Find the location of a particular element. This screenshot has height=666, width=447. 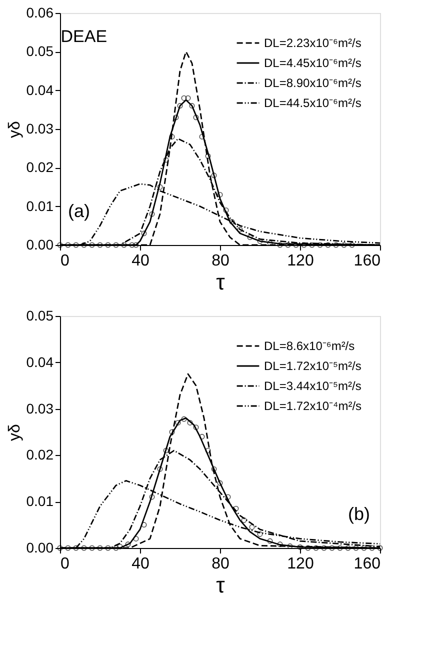

legend-label: DL=8.6x10⁻⁶m²/s is located at coordinates (309, 346).